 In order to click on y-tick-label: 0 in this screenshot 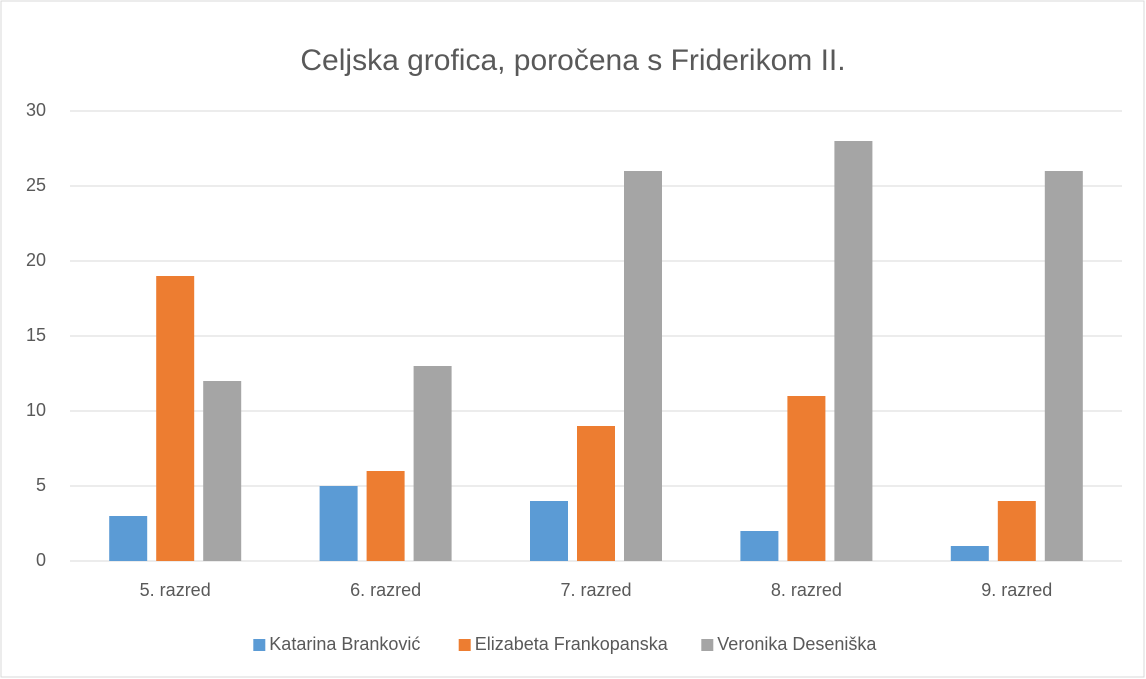, I will do `click(41, 560)`.